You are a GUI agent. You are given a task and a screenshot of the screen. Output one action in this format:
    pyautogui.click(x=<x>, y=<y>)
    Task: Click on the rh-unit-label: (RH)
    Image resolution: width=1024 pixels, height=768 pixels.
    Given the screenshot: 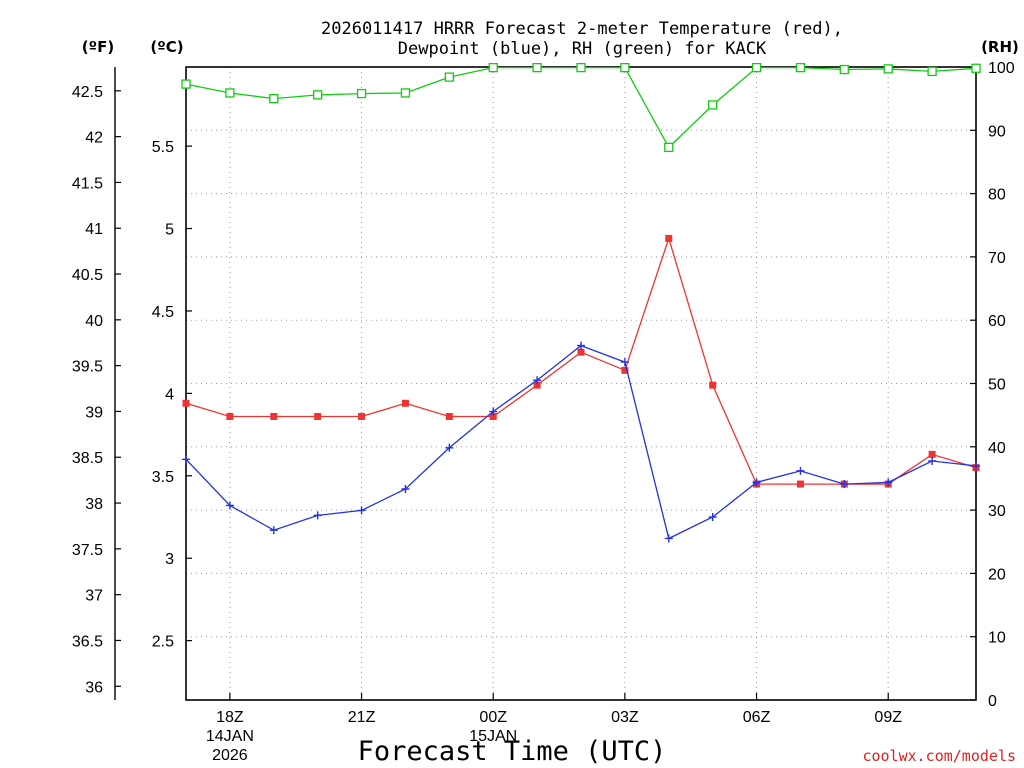 What is the action you would take?
    pyautogui.click(x=1000, y=47)
    